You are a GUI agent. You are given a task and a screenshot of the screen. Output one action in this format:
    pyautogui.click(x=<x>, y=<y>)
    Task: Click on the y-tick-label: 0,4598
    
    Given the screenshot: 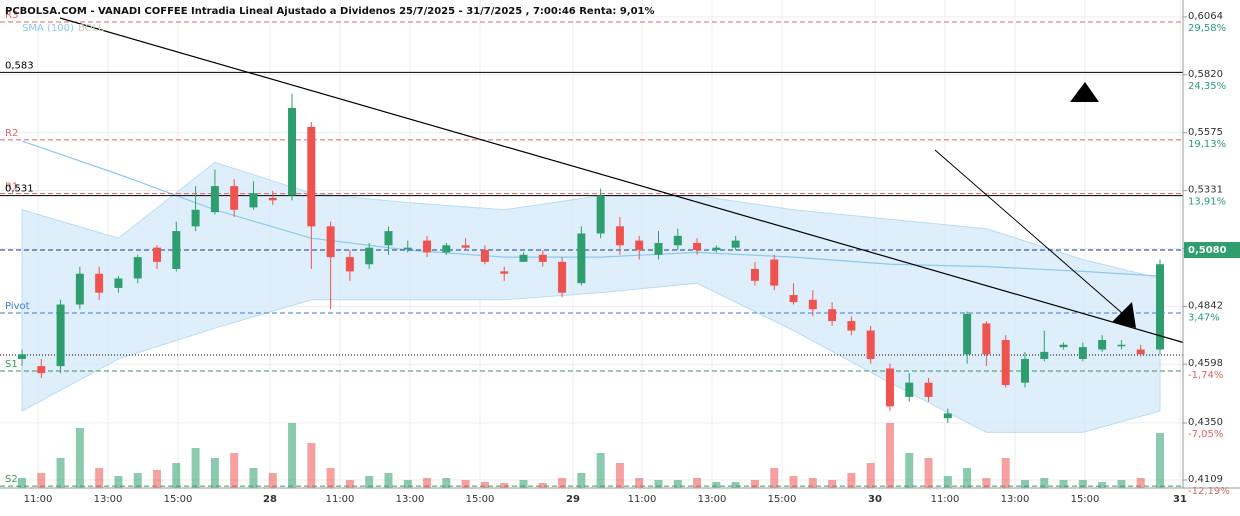 What is the action you would take?
    pyautogui.click(x=1205, y=363)
    